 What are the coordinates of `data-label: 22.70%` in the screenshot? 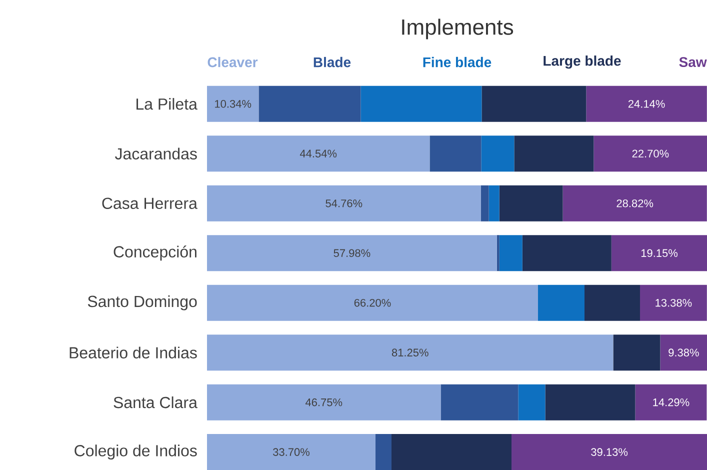 It's located at (650, 154).